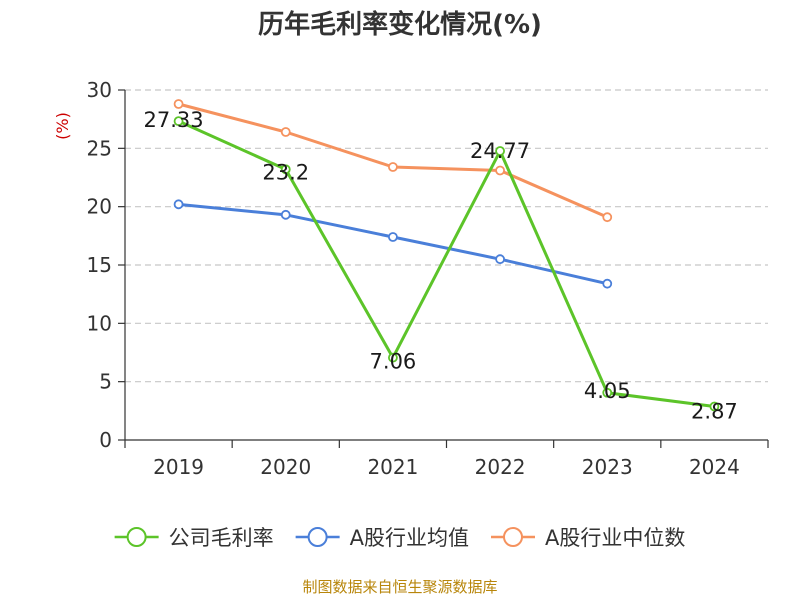 The height and width of the screenshot is (600, 800). I want to click on legend-item-0: 公司毛利率, so click(194, 538).